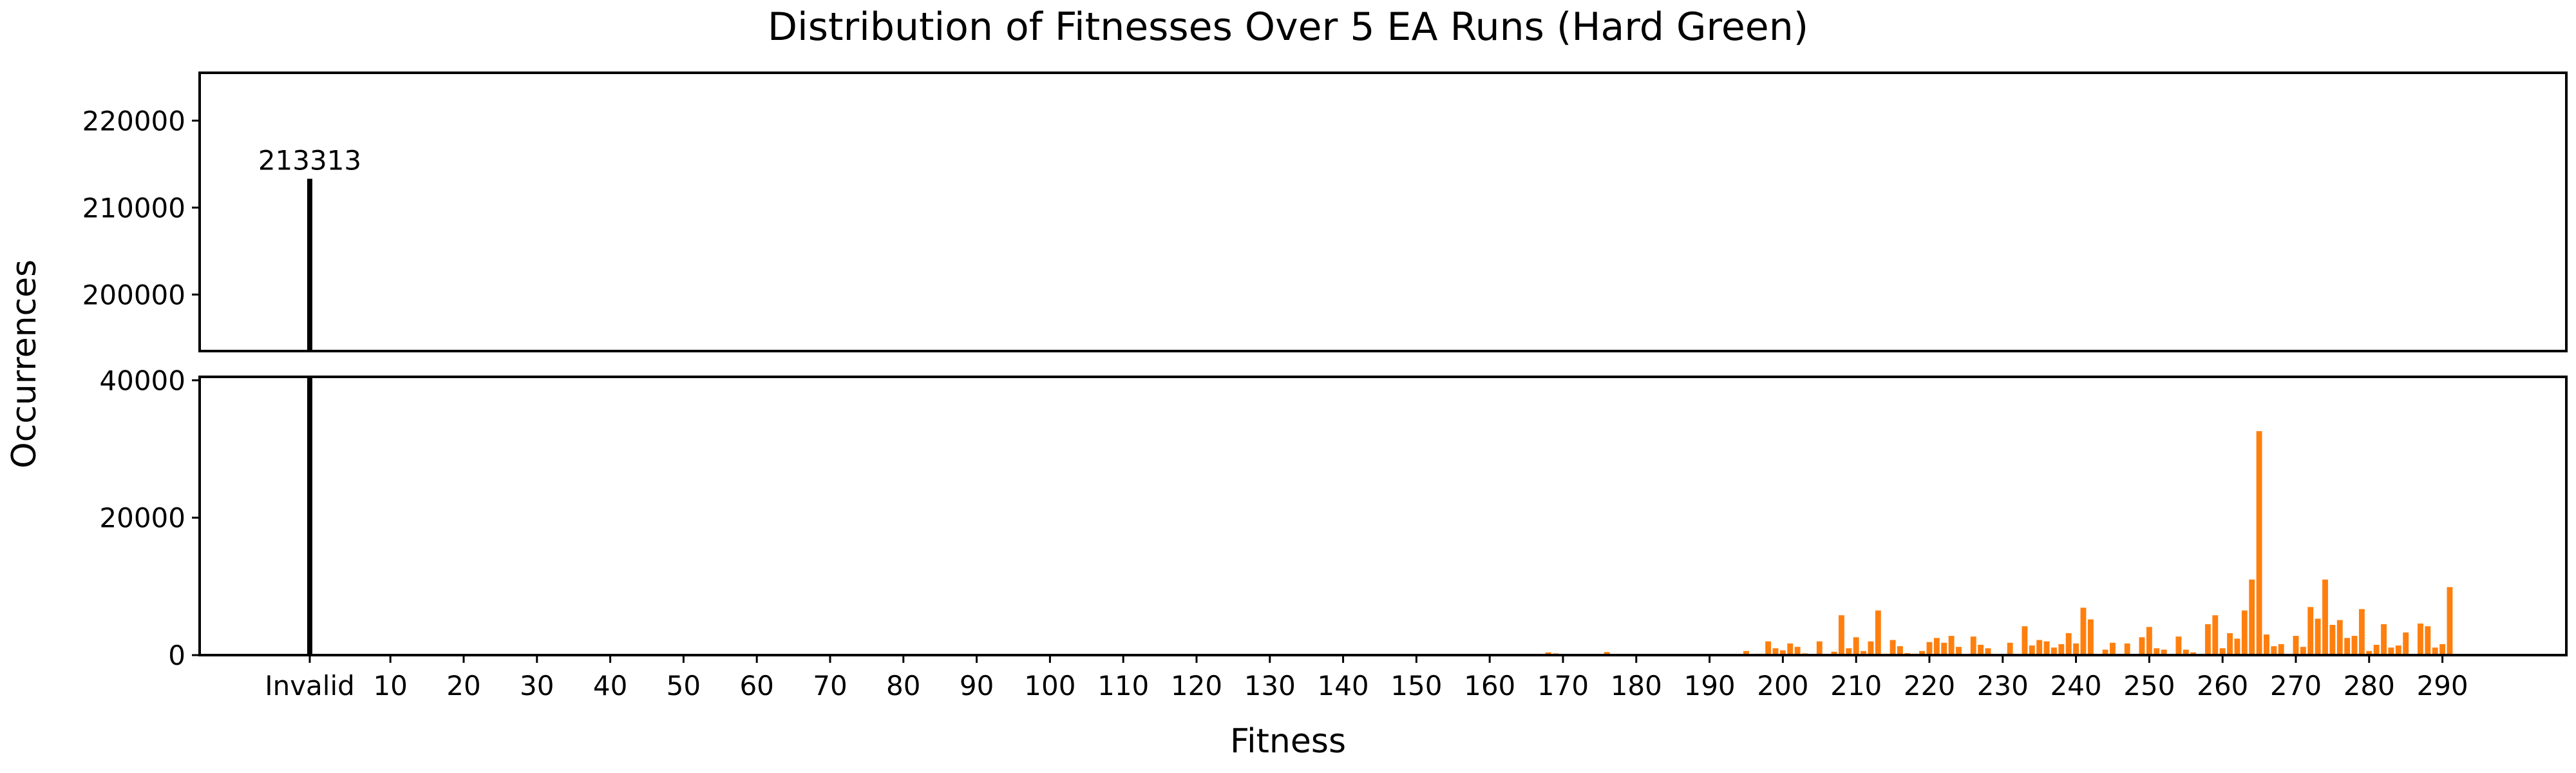 This screenshot has width=2576, height=773. What do you see at coordinates (1416, 686) in the screenshot?
I see `x-tick-label: 150` at bounding box center [1416, 686].